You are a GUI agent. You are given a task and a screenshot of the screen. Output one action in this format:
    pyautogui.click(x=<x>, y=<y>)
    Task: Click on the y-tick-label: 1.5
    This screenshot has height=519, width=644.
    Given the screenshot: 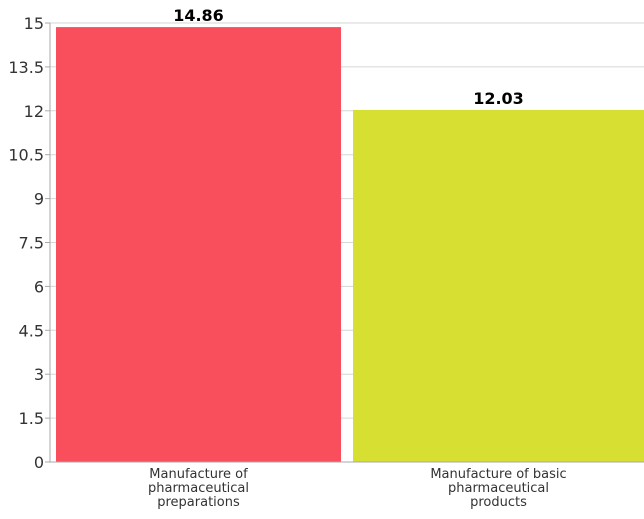 What is the action you would take?
    pyautogui.click(x=31, y=418)
    